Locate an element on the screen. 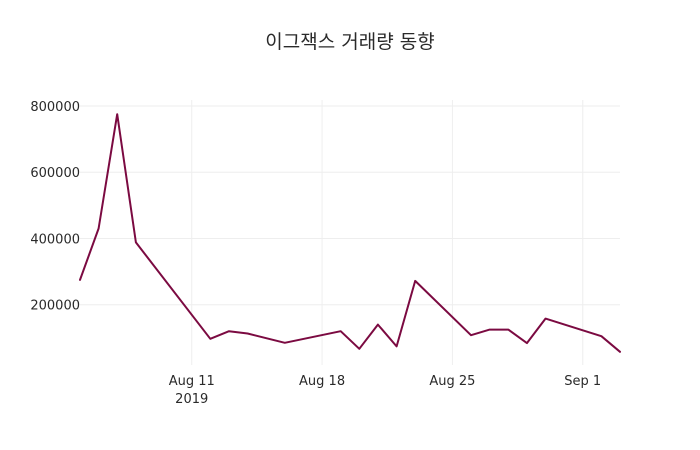  x-tick-label: Aug 25 is located at coordinates (452, 381).